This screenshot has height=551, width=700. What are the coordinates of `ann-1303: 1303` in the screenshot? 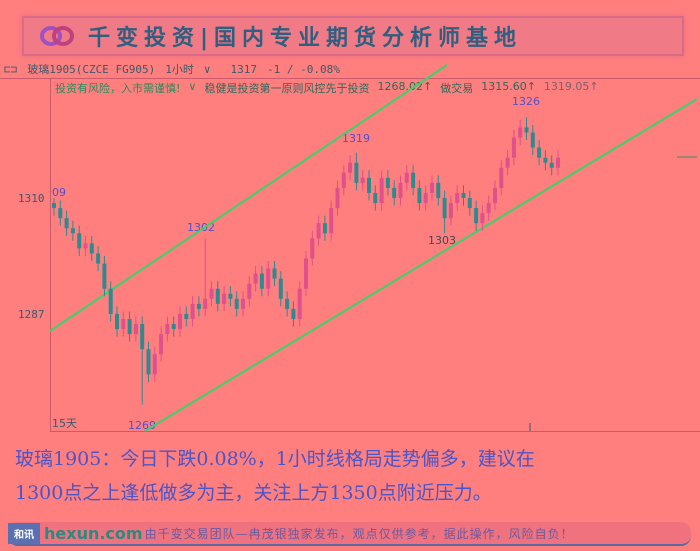 It's located at (442, 240).